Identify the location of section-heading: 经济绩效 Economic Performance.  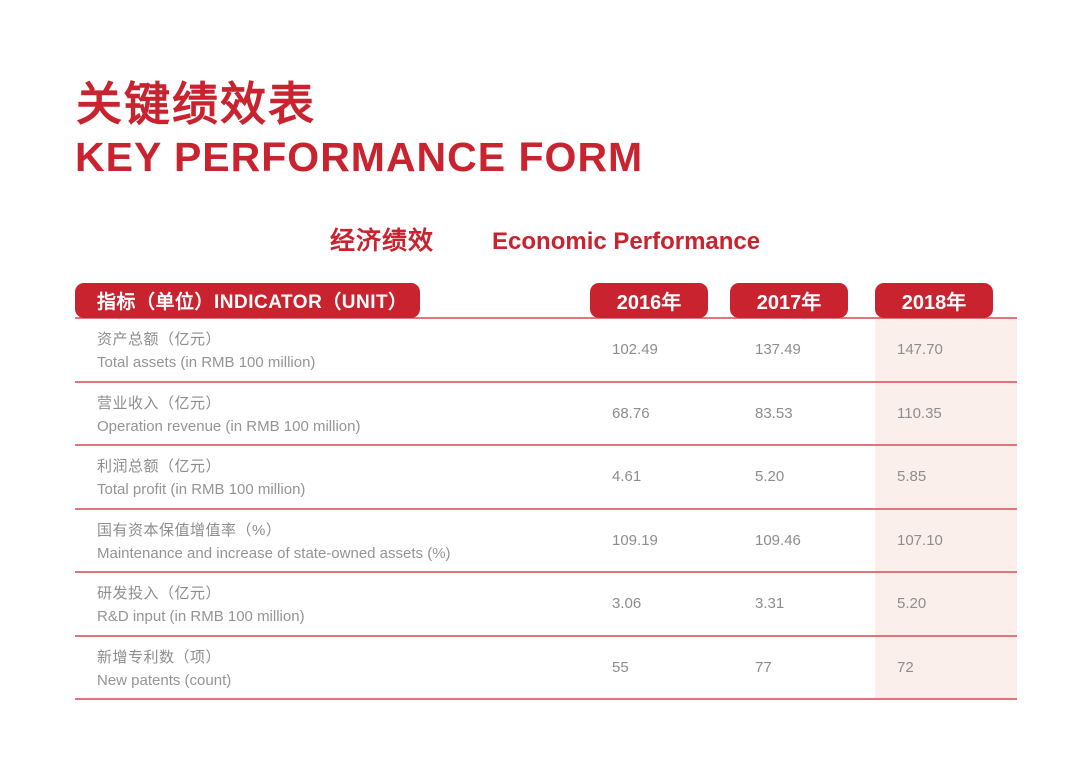
(545, 239).